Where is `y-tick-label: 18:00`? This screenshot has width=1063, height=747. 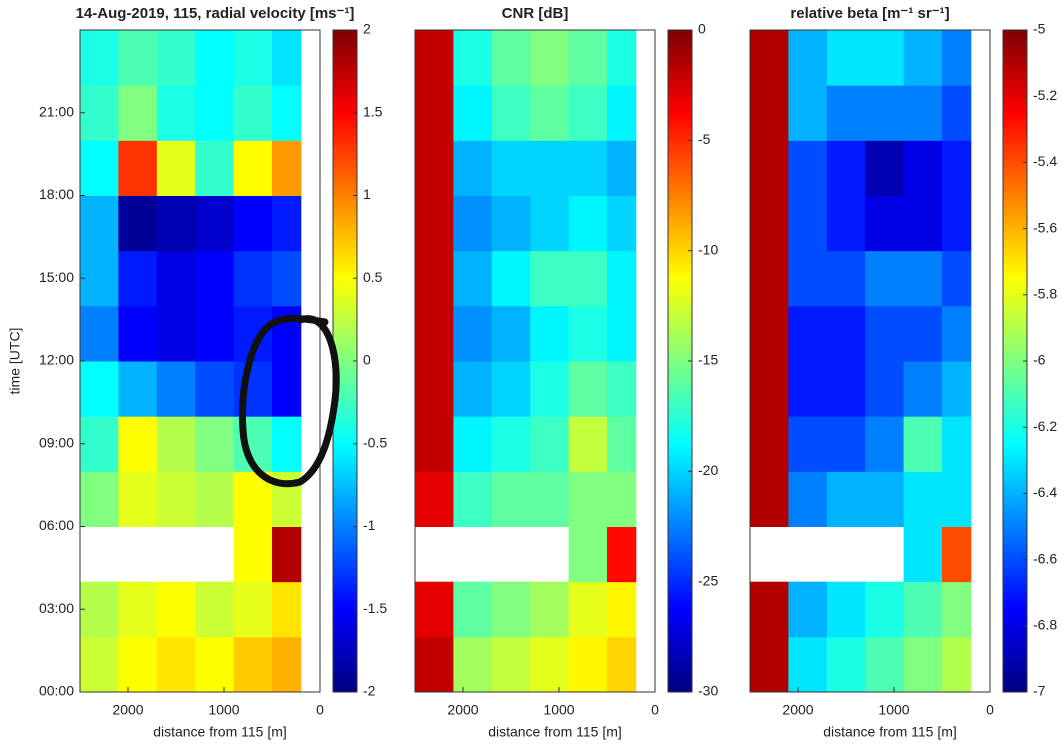
y-tick-label: 18:00 is located at coordinates (56, 194).